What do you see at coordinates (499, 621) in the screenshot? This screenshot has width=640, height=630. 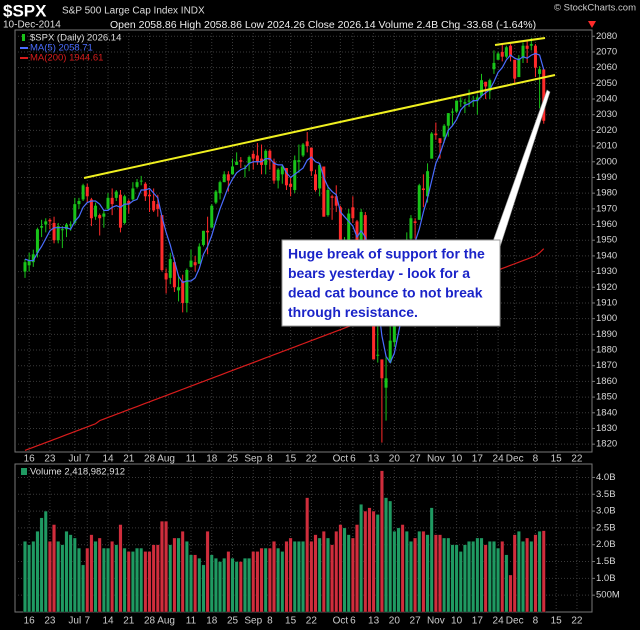 I see `x-tick-label: 24` at bounding box center [499, 621].